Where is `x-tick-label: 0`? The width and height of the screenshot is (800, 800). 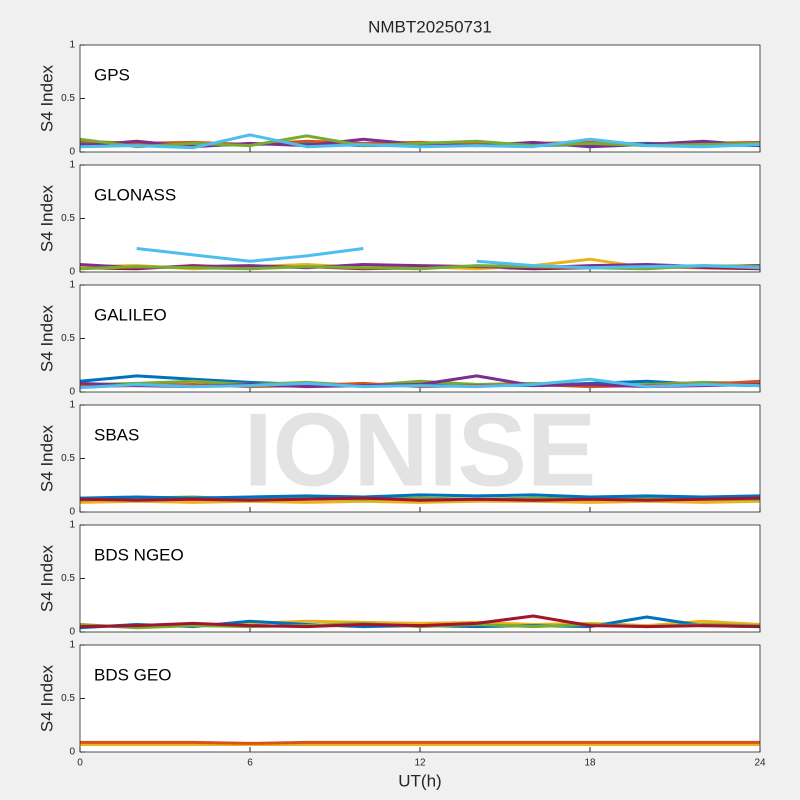 x-tick-label: 0 is located at coordinates (80, 763).